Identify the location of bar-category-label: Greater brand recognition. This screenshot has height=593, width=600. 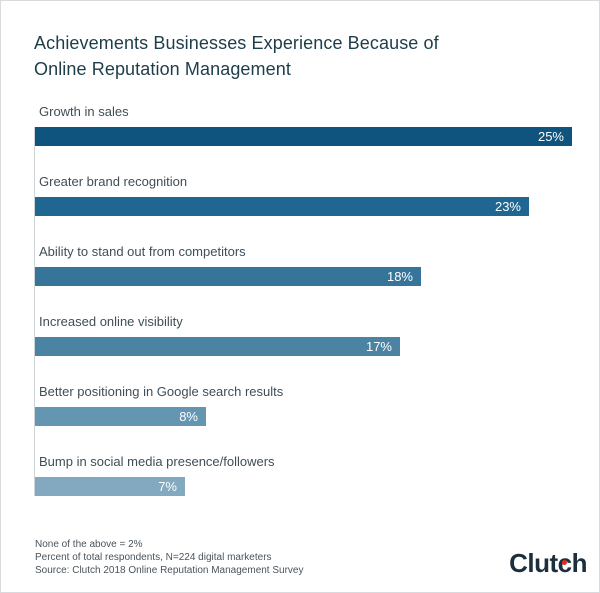
(113, 181).